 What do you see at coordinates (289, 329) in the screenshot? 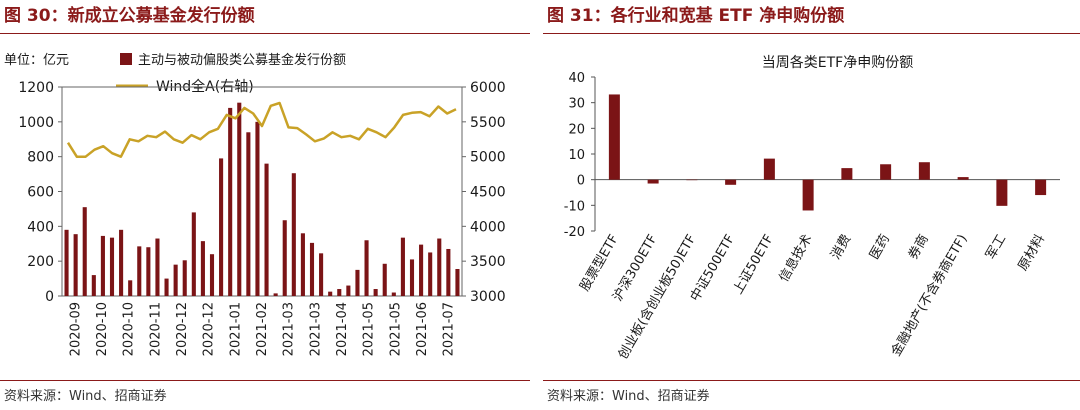
I see `x-tick-label: 2021-03` at bounding box center [289, 329].